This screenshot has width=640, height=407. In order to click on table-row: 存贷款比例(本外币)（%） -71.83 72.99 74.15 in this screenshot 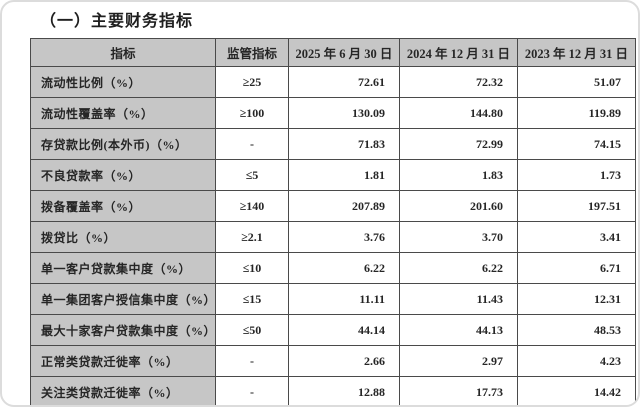, I will do `click(333, 144)`.